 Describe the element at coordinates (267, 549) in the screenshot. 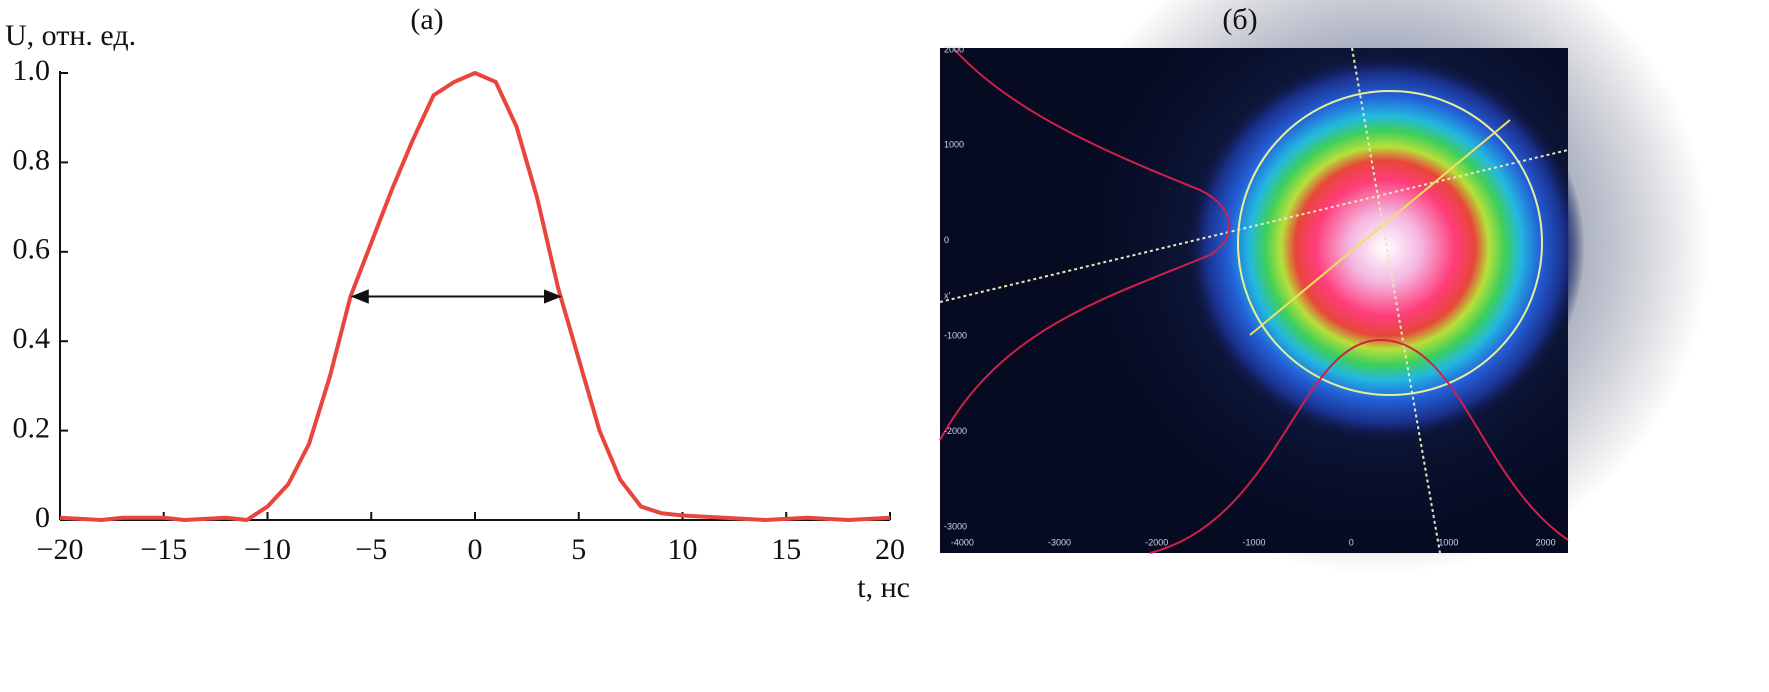

I see `x-tick-label: −10` at that location.